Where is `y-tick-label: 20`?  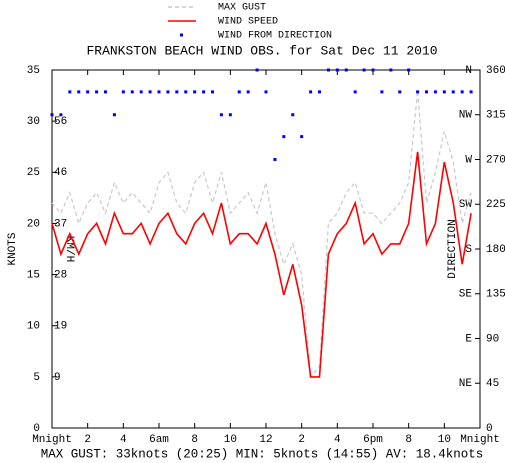
y-tick-label: 20 is located at coordinates (33, 224).